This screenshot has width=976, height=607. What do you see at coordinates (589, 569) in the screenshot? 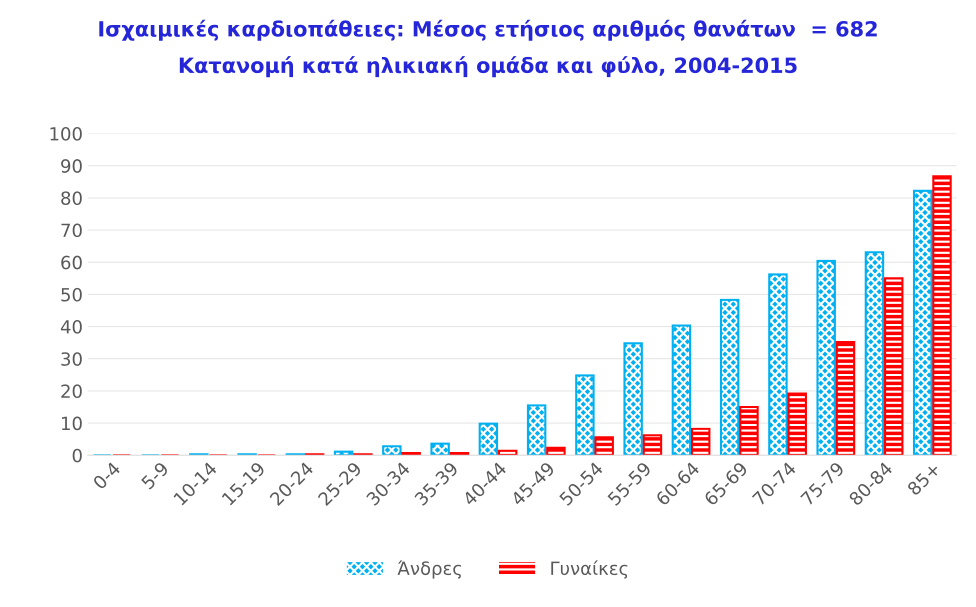
I see `legend-label: Γυναίκες` at bounding box center [589, 569].